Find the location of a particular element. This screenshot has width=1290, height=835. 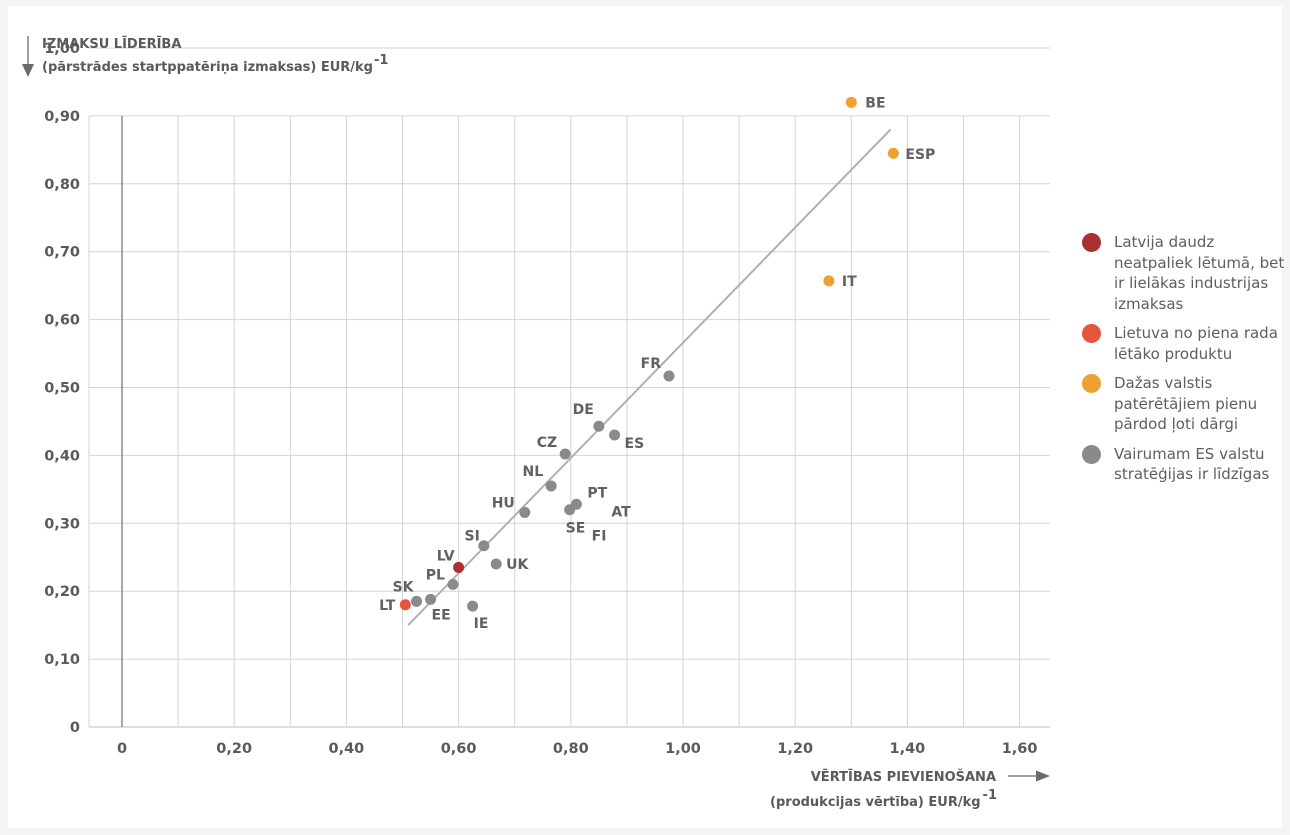

point-label-fr: FR is located at coordinates (651, 364).